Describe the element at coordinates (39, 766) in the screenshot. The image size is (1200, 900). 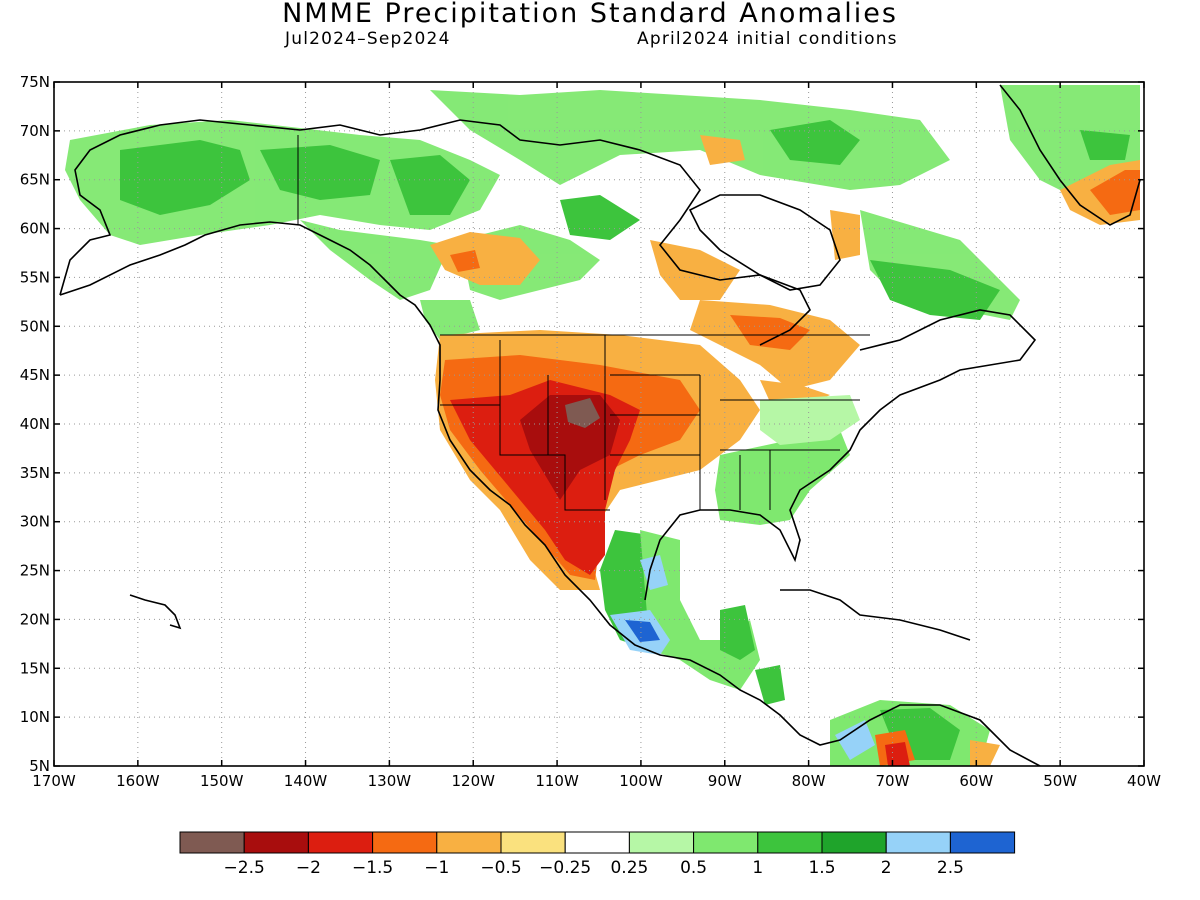
I see `lat-tick-label: 5N` at that location.